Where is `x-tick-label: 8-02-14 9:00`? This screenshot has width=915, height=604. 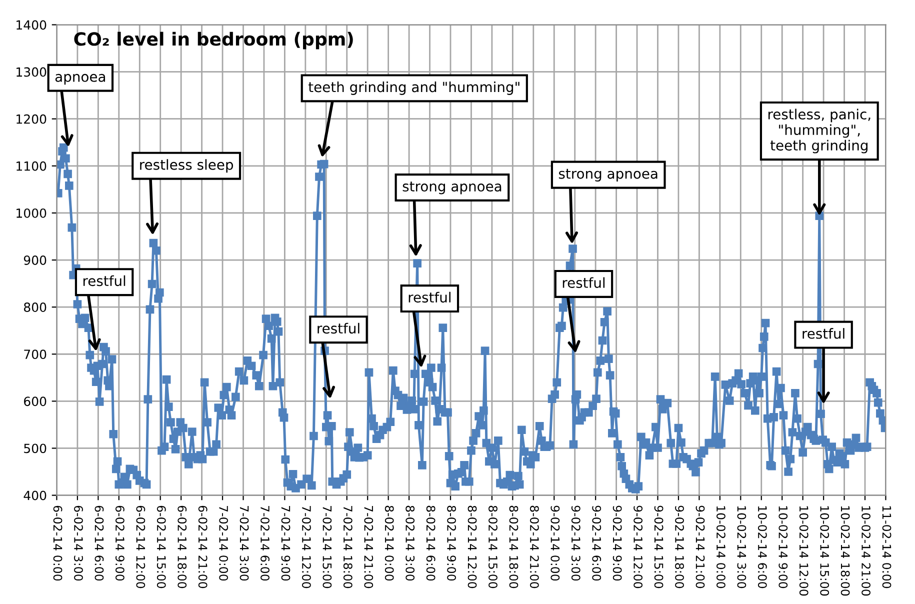 x-tick-label: 8-02-14 9:00 is located at coordinates (451, 543).